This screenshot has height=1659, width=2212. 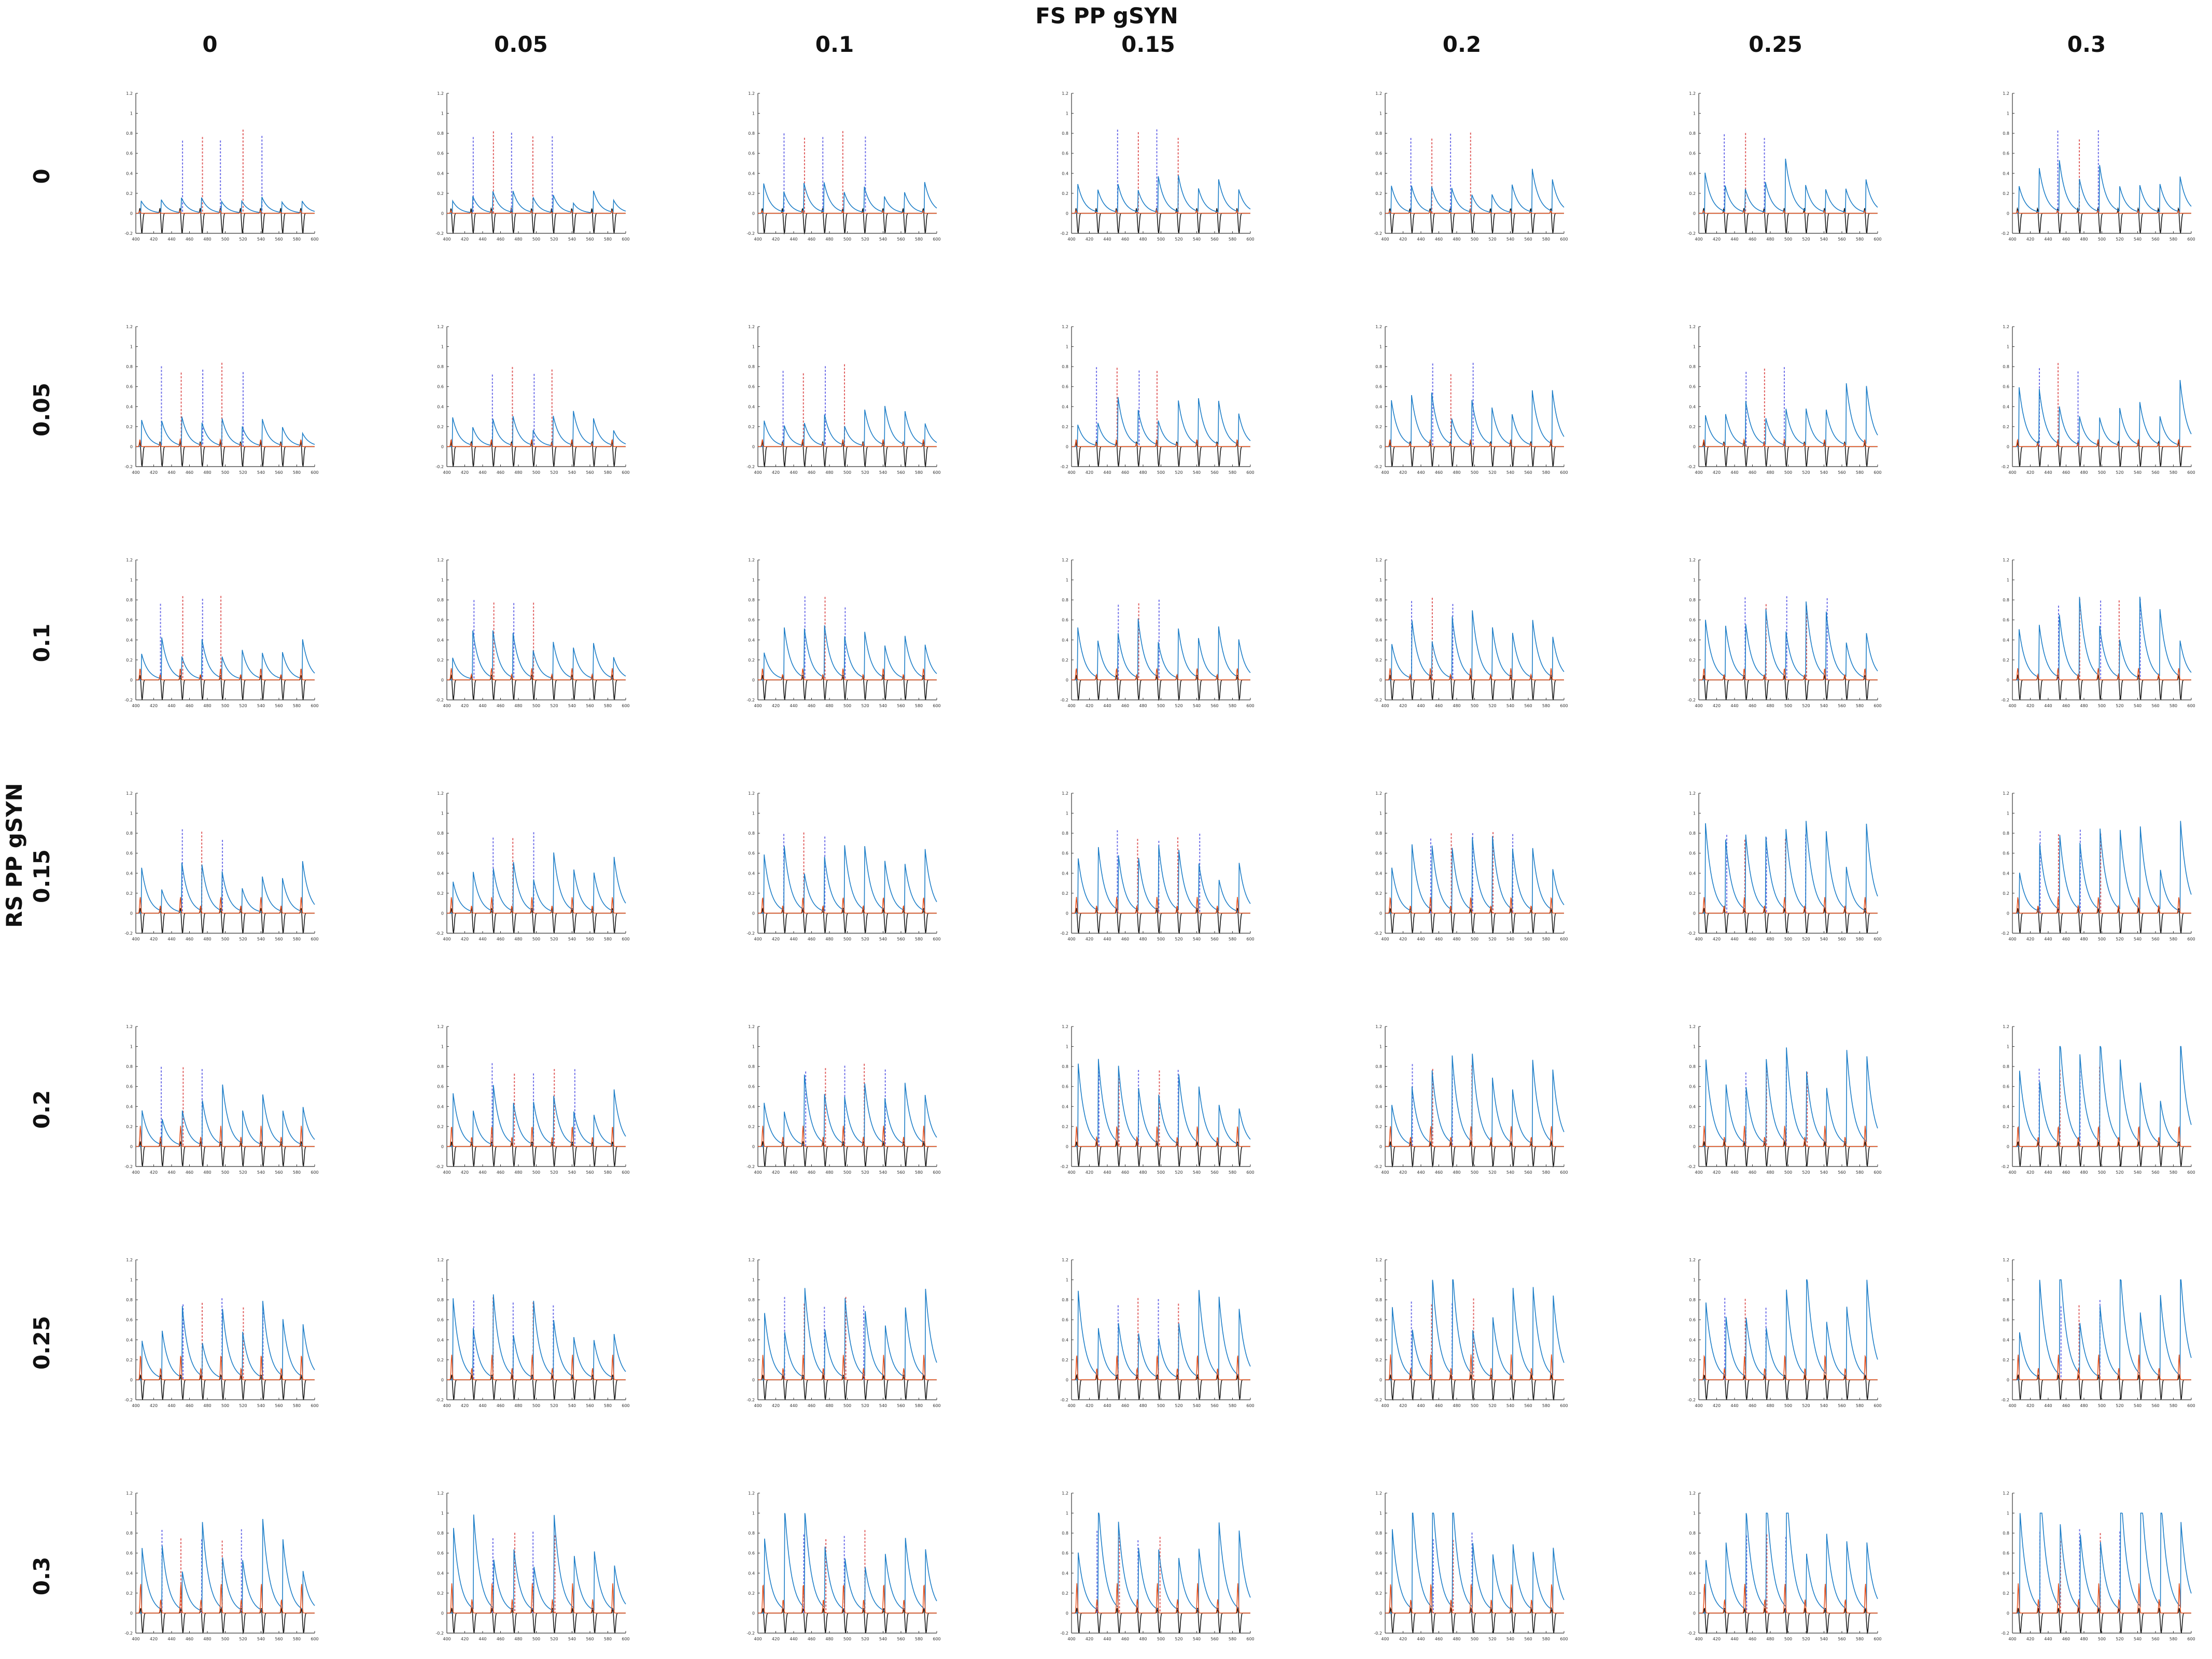 What do you see at coordinates (14, 855) in the screenshot?
I see `row-axis-title: RS PP gSYN` at bounding box center [14, 855].